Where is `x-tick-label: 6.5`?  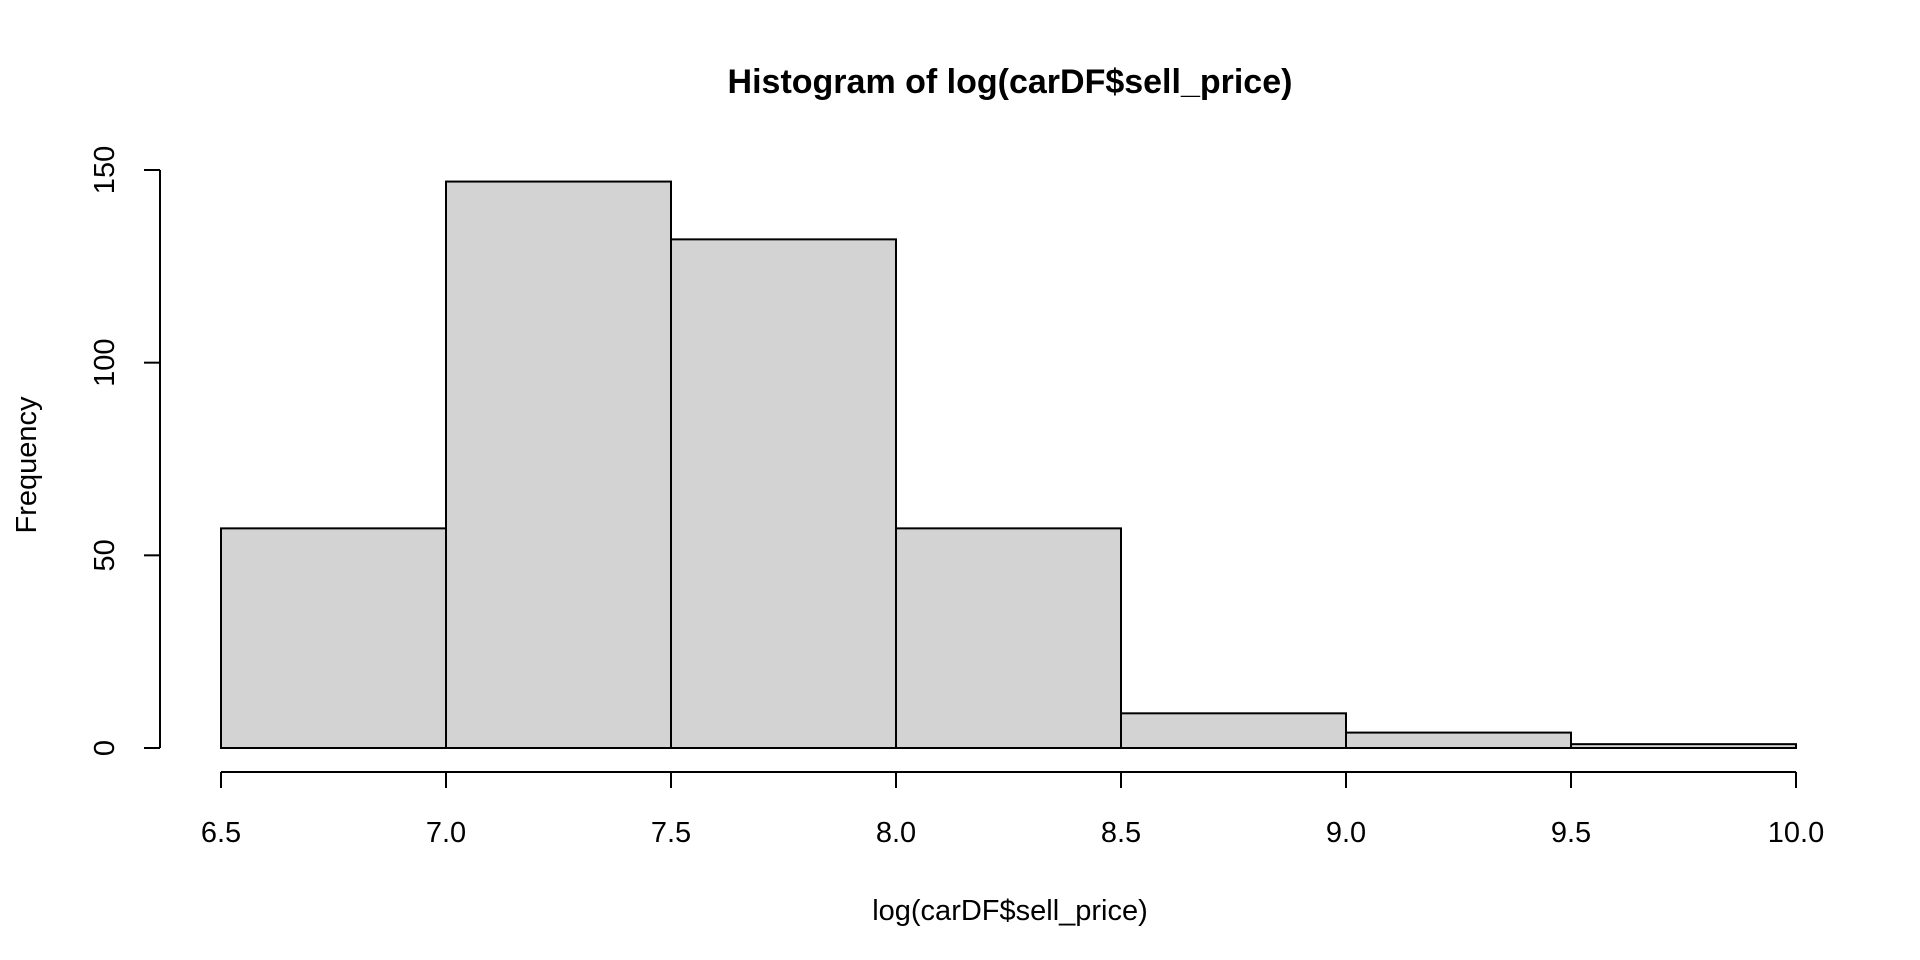
x-tick-label: 6.5 is located at coordinates (221, 833).